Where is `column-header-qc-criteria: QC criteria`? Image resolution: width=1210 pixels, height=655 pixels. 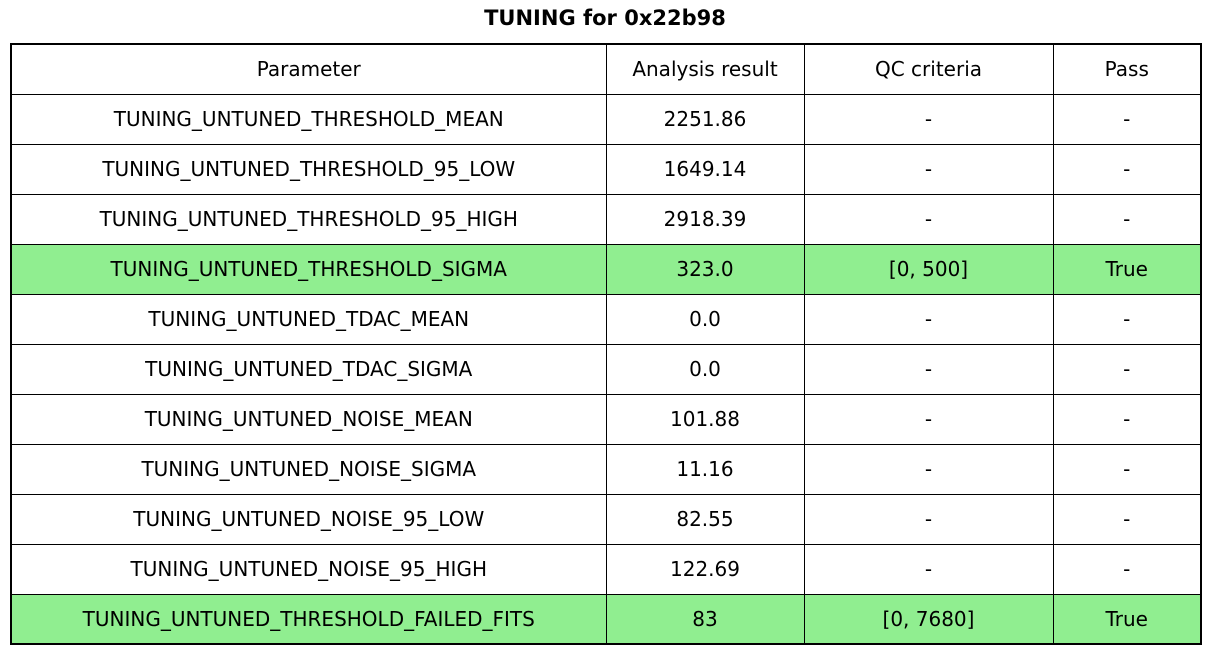
column-header-qc-criteria: QC criteria is located at coordinates (928, 69).